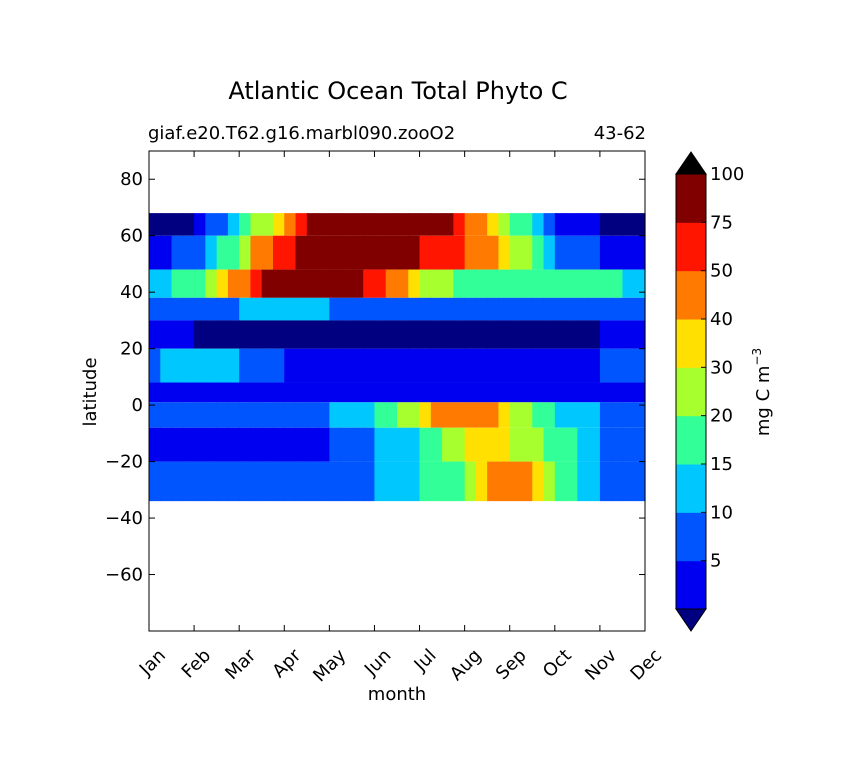 The width and height of the screenshot is (857, 783). What do you see at coordinates (620, 133) in the screenshot?
I see `chart-subtitle-right: 43-62` at bounding box center [620, 133].